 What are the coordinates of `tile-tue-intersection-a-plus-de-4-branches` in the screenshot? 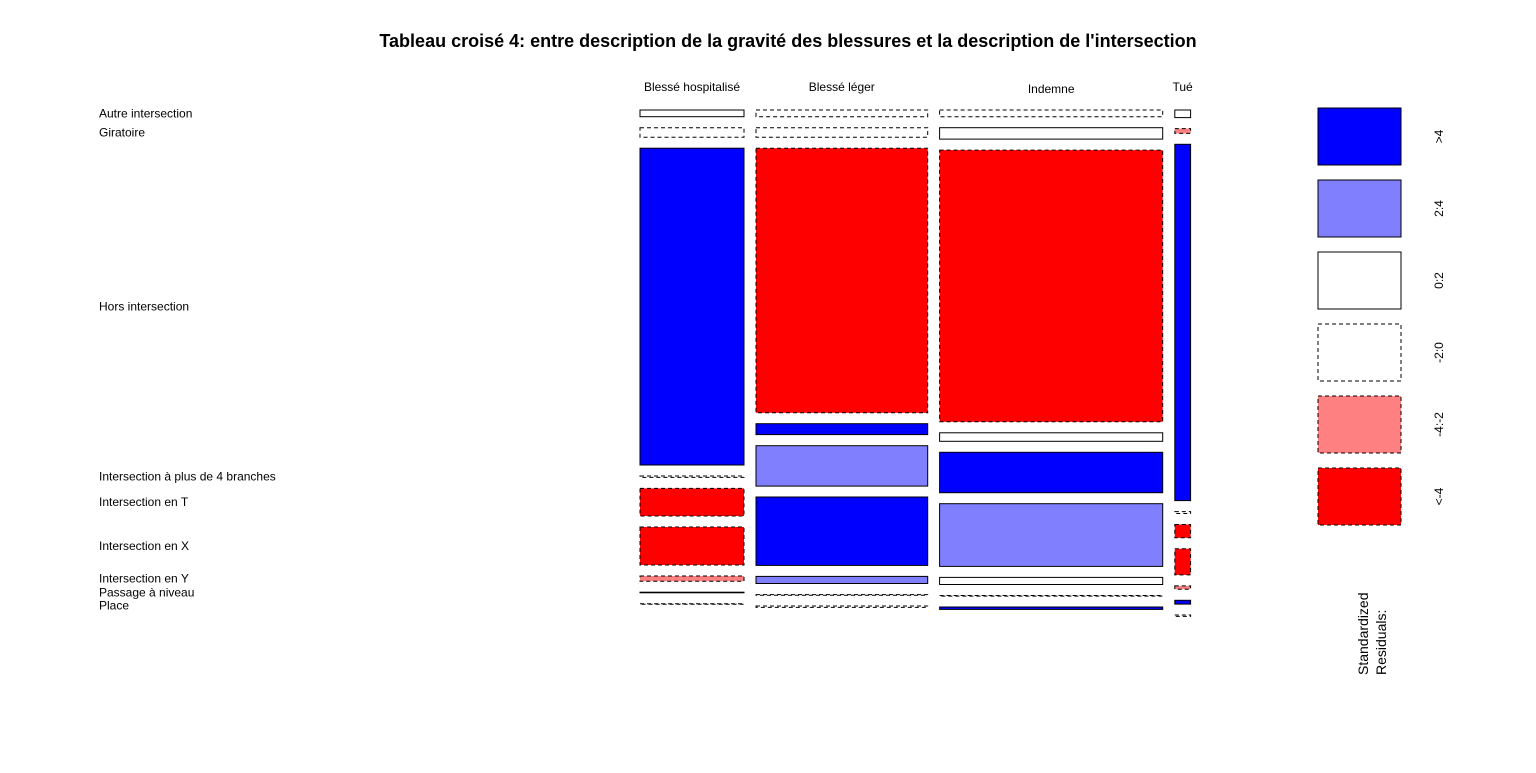 It's located at (1183, 513).